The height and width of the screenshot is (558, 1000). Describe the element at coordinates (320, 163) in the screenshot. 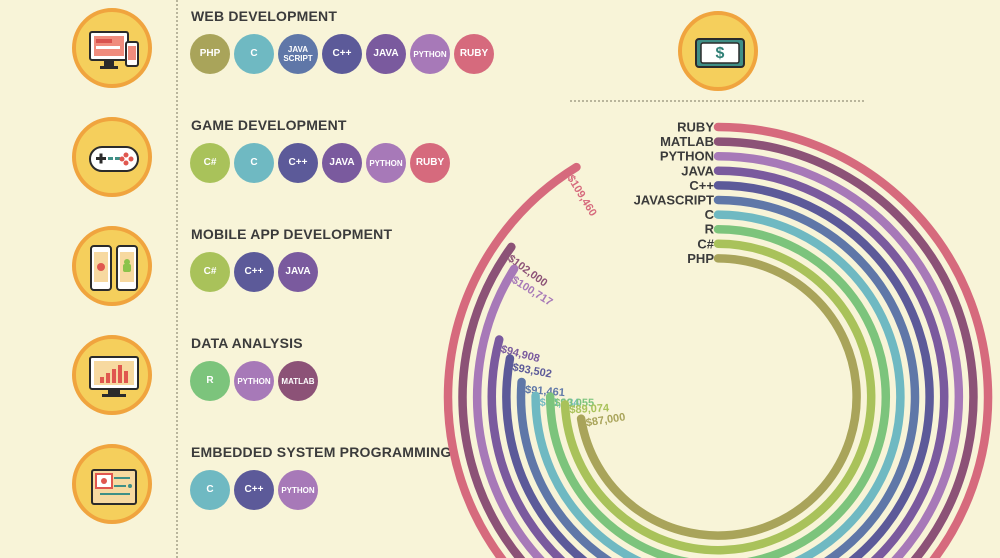

I see `language-pill-list: C# C C++ JAVA PYTHON RUBY` at that location.